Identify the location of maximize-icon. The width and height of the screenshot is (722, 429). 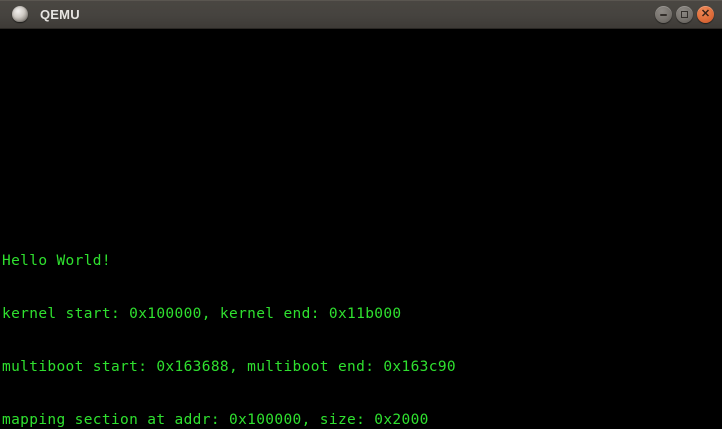
(684, 14).